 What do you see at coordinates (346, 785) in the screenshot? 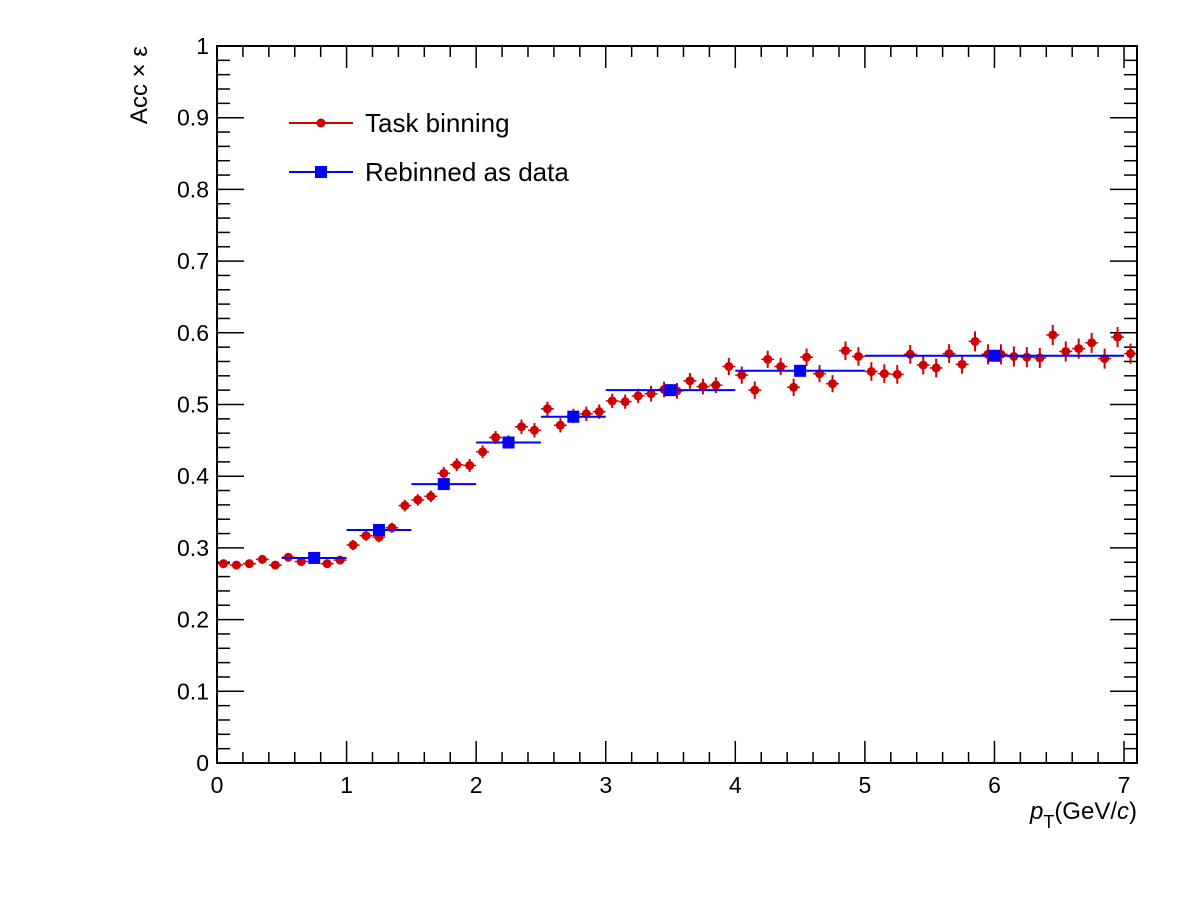
I see `x-tick-label: 1` at bounding box center [346, 785].